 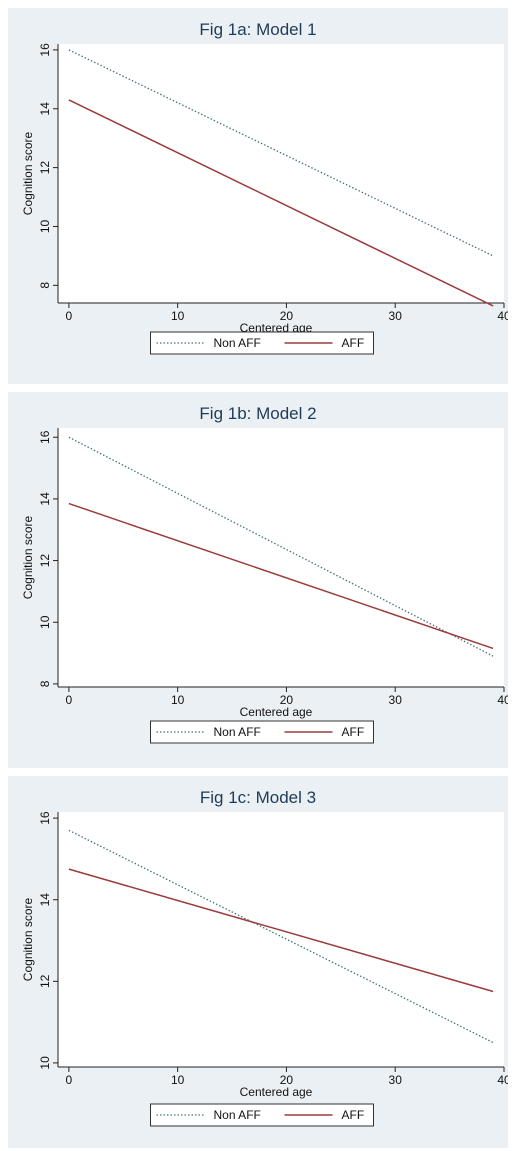 What do you see at coordinates (258, 797) in the screenshot?
I see `chart-title: Fig 1c: Model 3` at bounding box center [258, 797].